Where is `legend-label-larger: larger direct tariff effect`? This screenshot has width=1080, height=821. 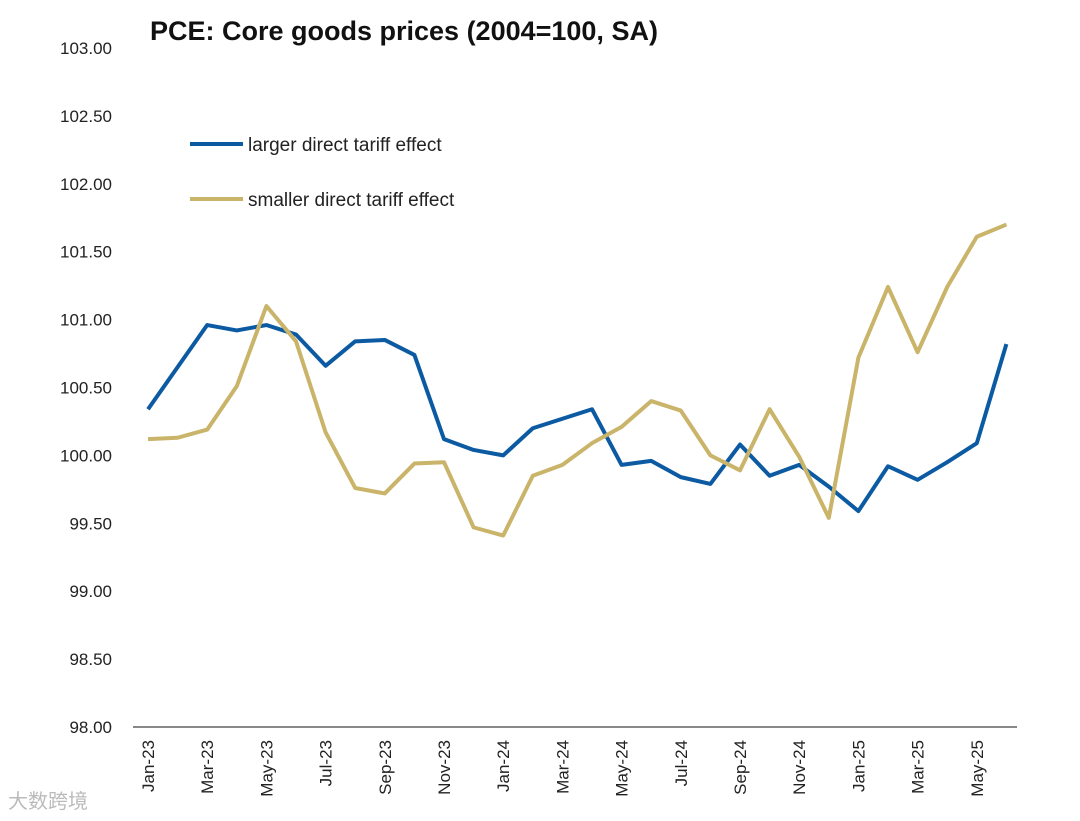
legend-label-larger: larger direct tariff effect is located at coordinates (345, 145).